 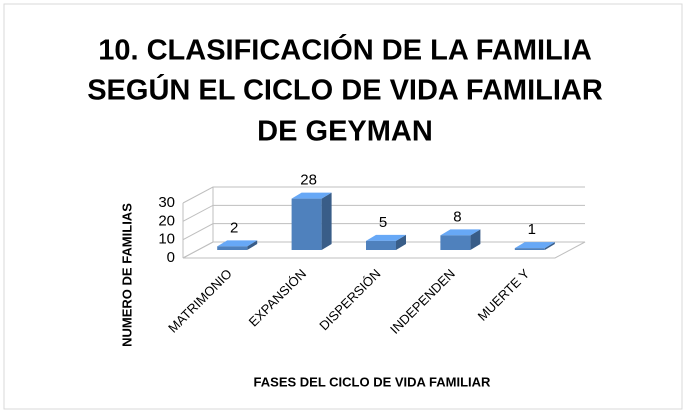 I want to click on y-tick-label: 10, so click(x=166, y=239).